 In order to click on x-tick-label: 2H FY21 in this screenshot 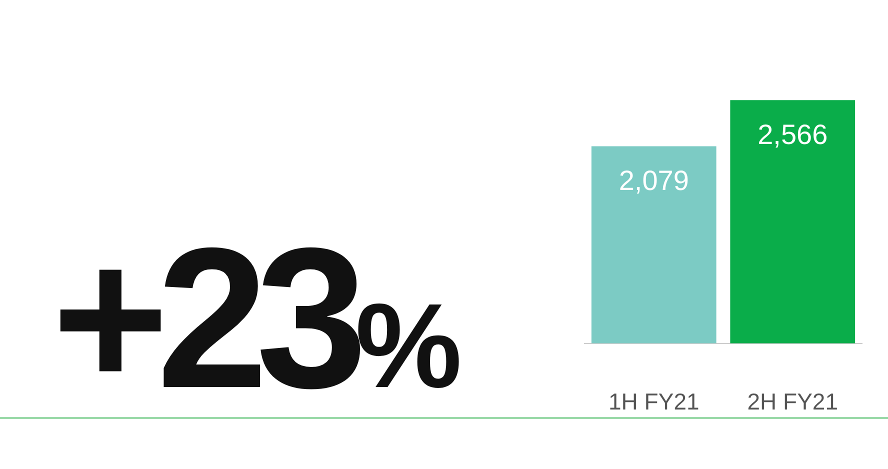, I will do `click(792, 401)`.